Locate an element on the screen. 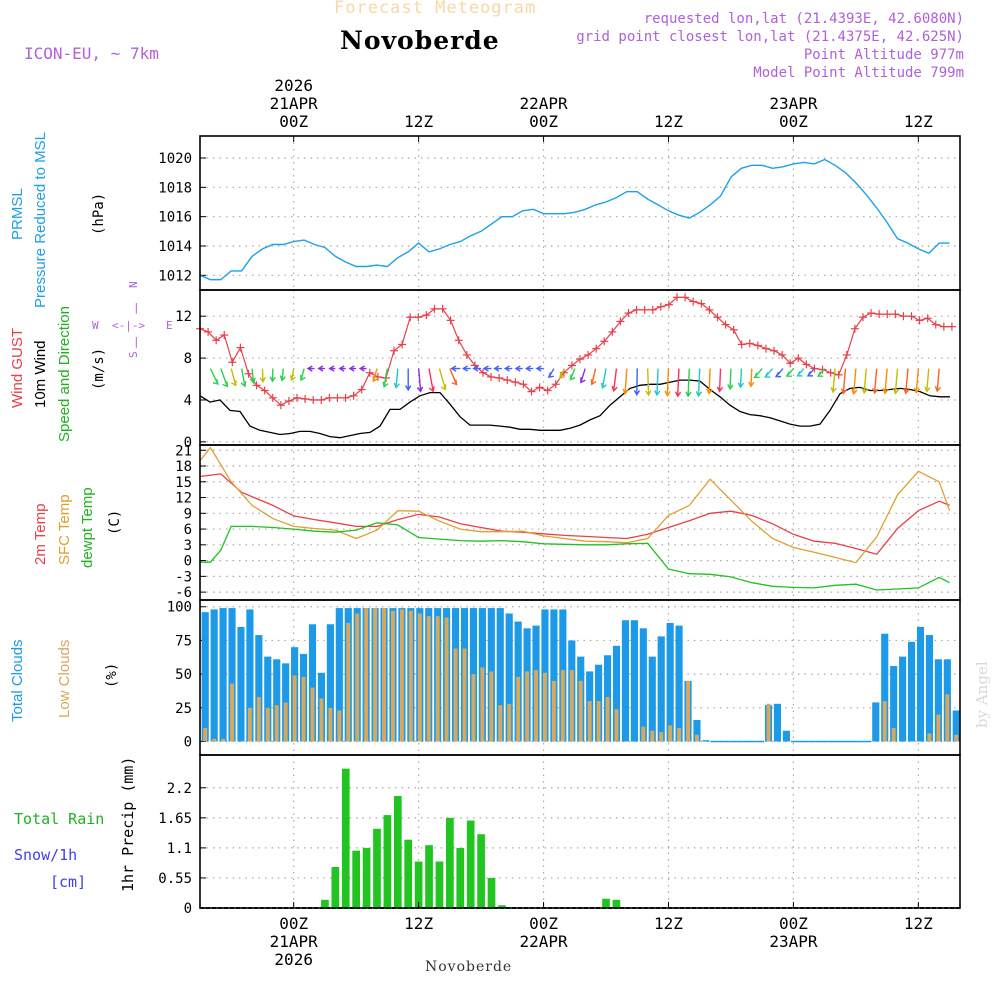 The height and width of the screenshot is (1000, 1000). y-tick-label: 1012 is located at coordinates (175, 276).